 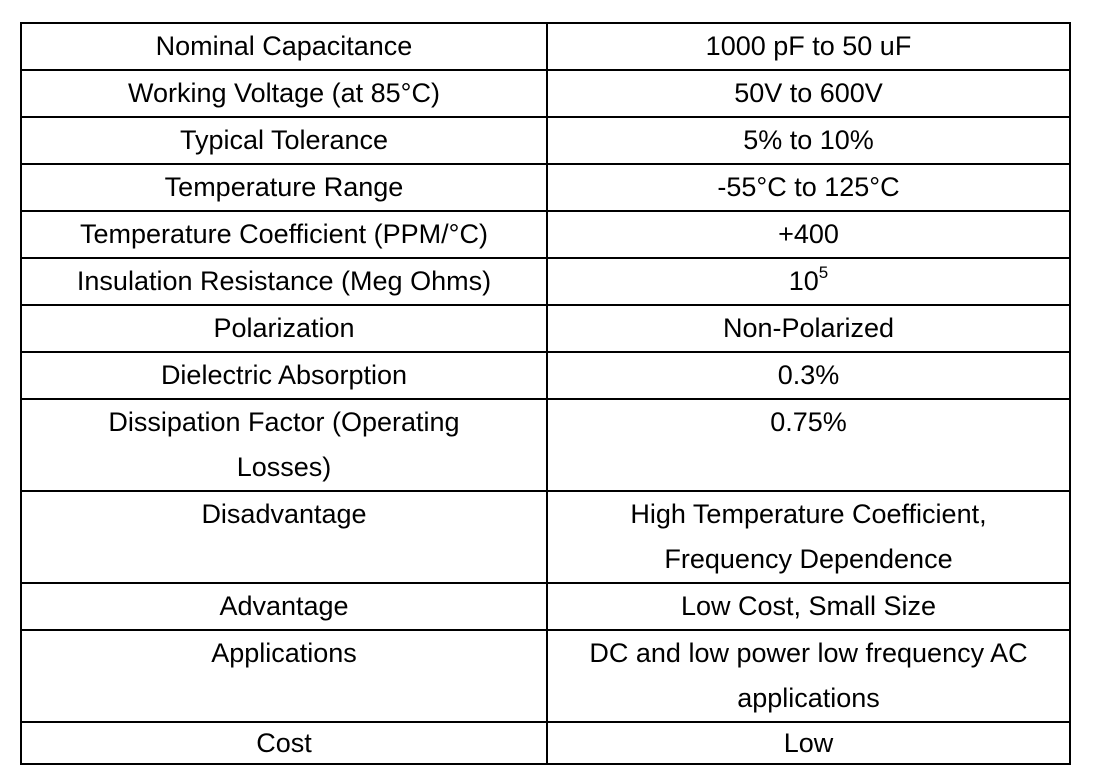 I want to click on cell-text: Advantage, so click(x=284, y=606).